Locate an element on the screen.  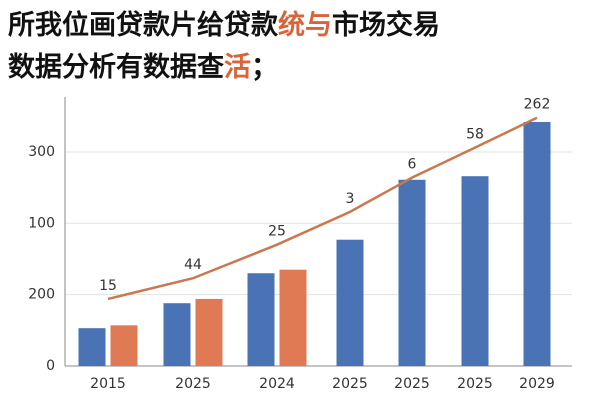
chart-title-line: 所我位画贷款片给贷款统与市场交易 is located at coordinates (224, 25).